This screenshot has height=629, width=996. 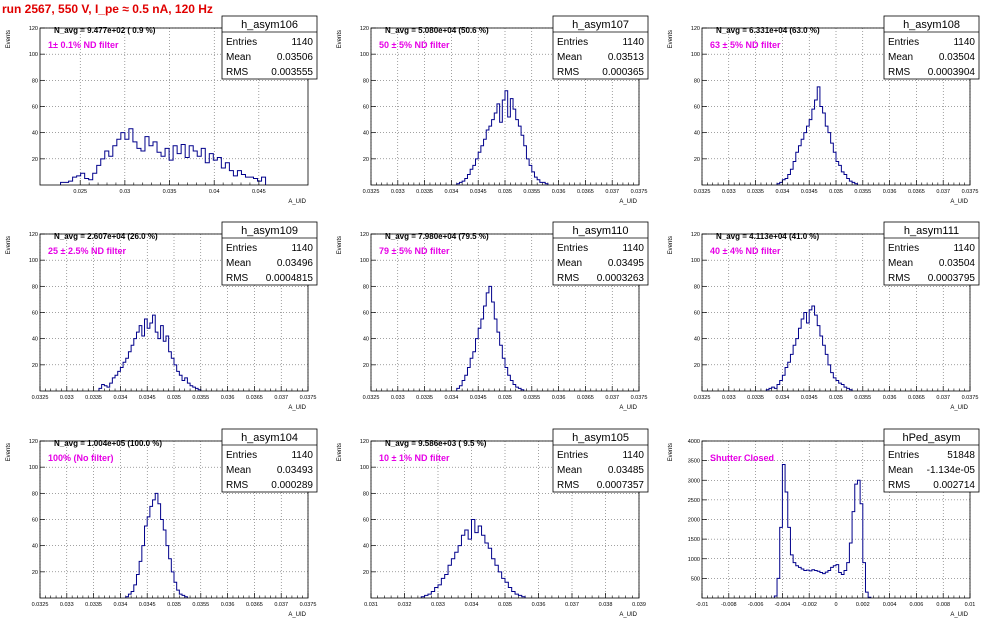 I want to click on y-tick-label: 4000, so click(x=694, y=442).